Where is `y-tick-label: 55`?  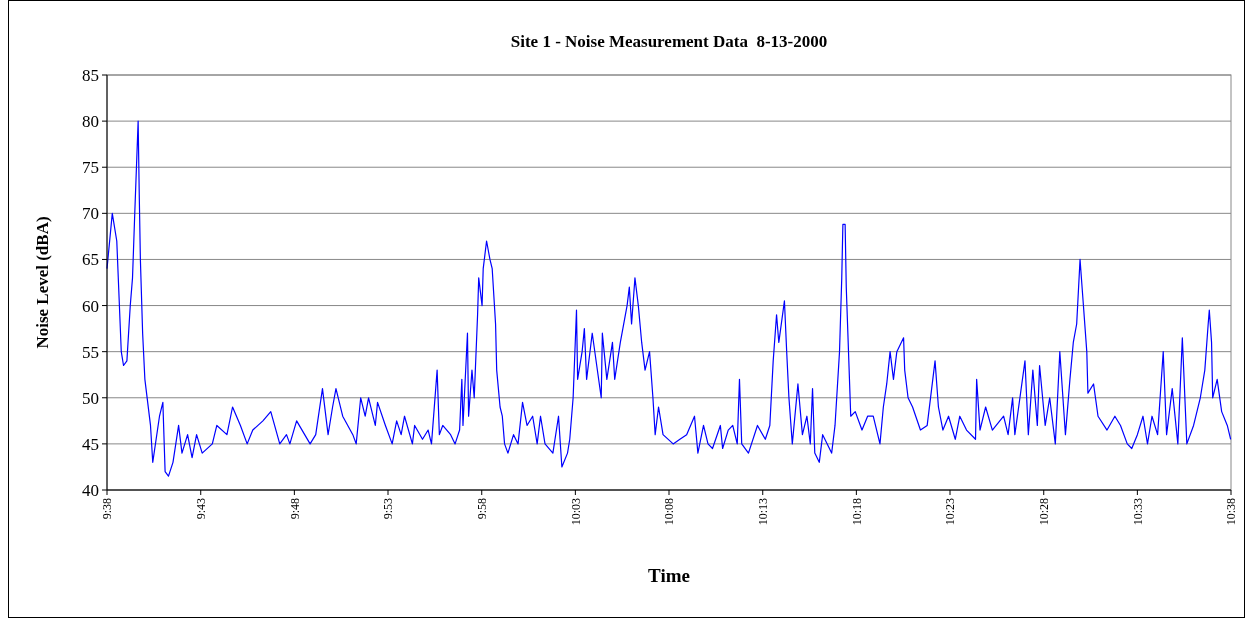 y-tick-label: 55 is located at coordinates (90, 352).